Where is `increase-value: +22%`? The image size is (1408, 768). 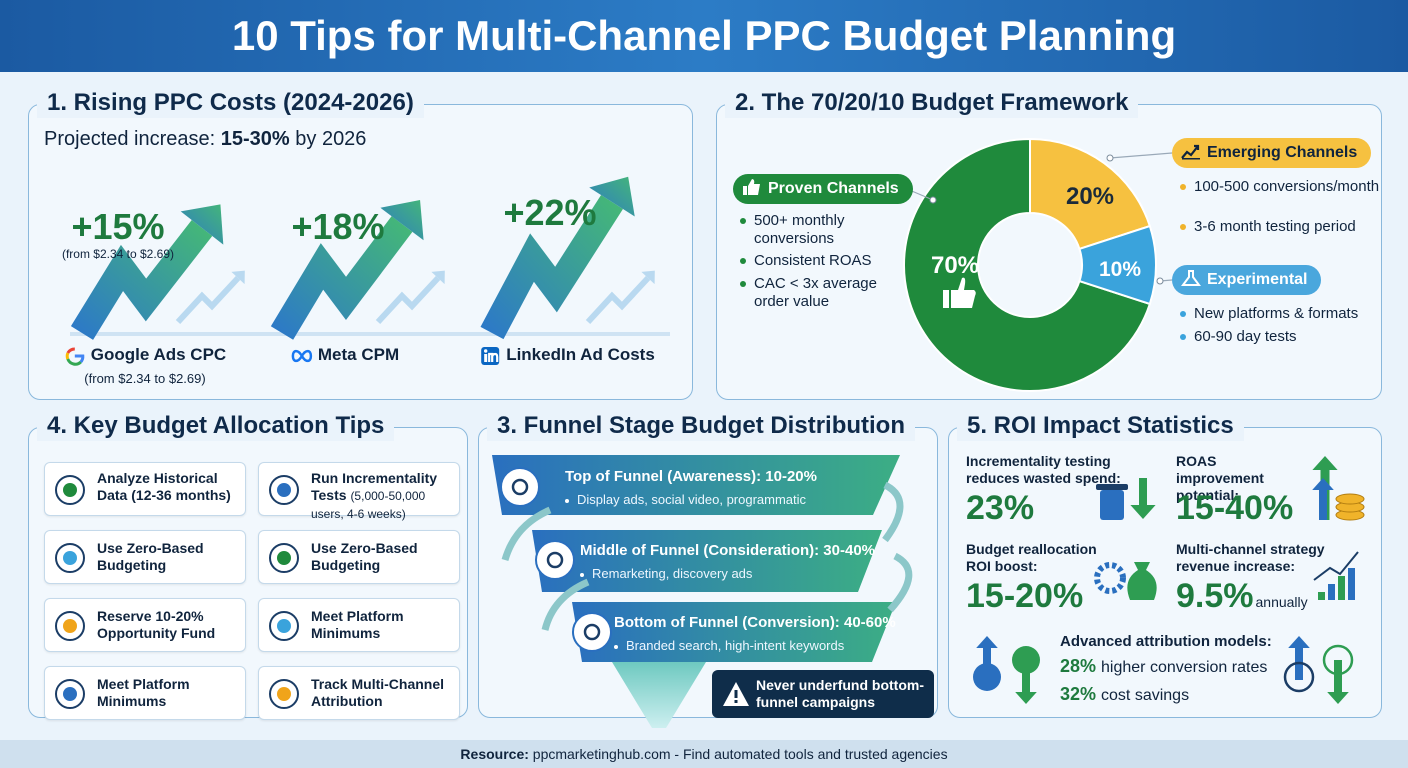
increase-value: +22% is located at coordinates (550, 212).